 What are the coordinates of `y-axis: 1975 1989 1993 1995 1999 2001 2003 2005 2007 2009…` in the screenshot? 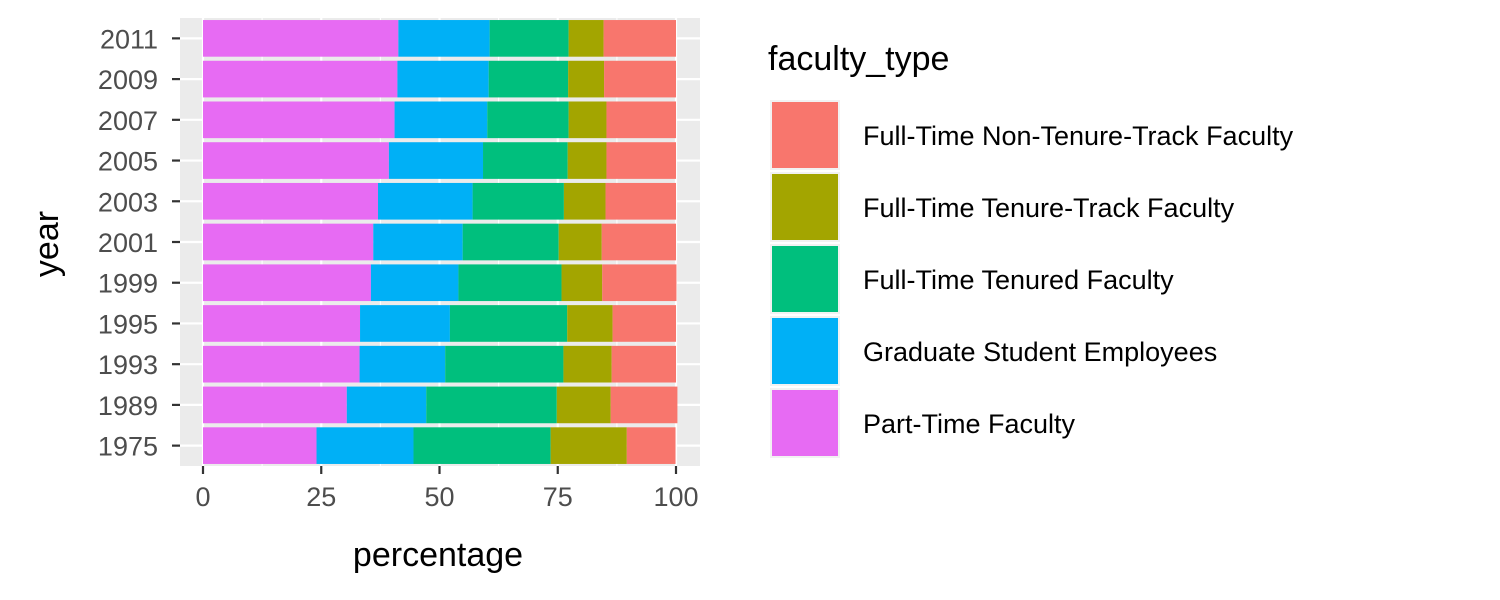 It's located at (139, 243).